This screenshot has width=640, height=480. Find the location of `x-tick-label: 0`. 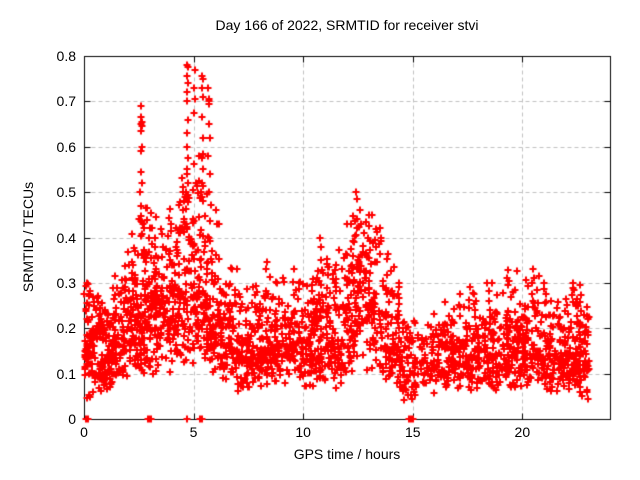

x-tick-label: 0 is located at coordinates (84, 432).